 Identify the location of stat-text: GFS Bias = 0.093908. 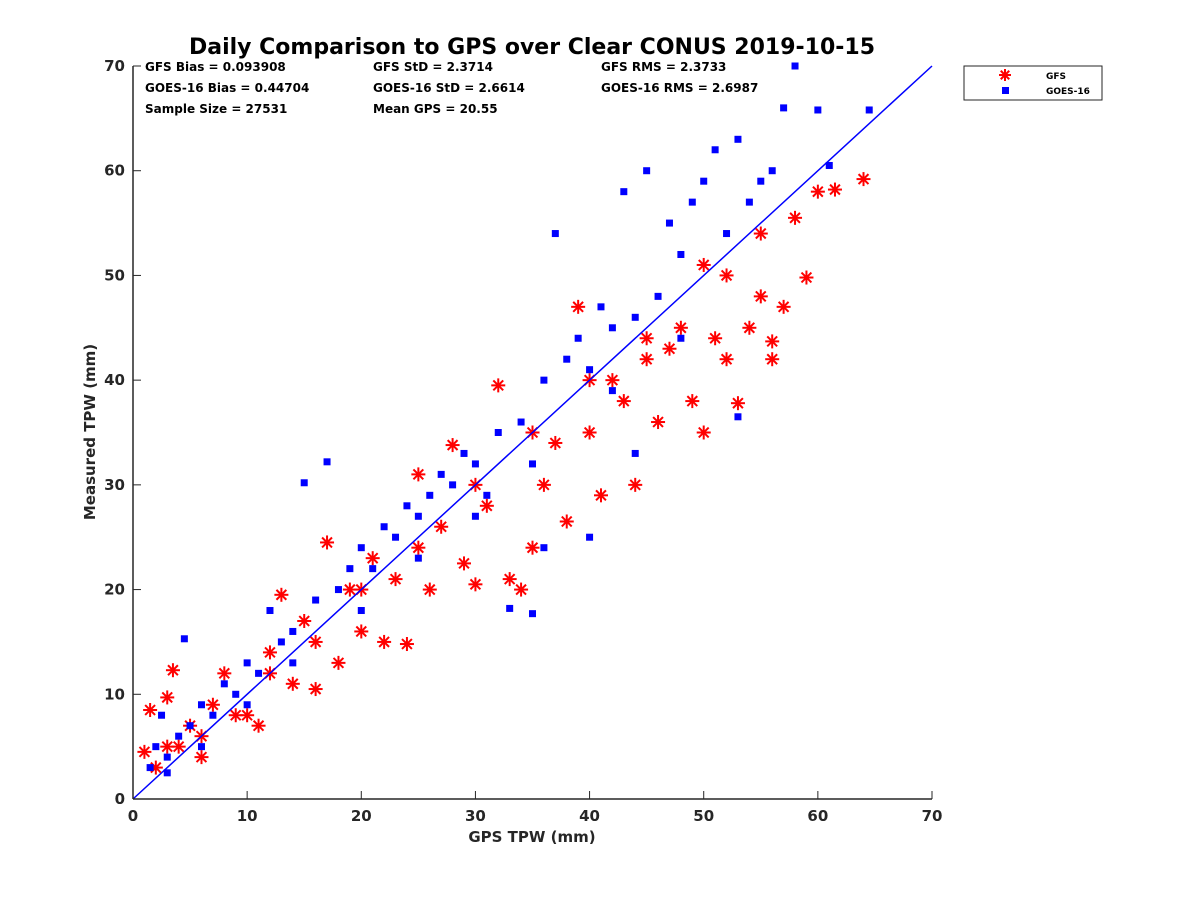
(215, 67).